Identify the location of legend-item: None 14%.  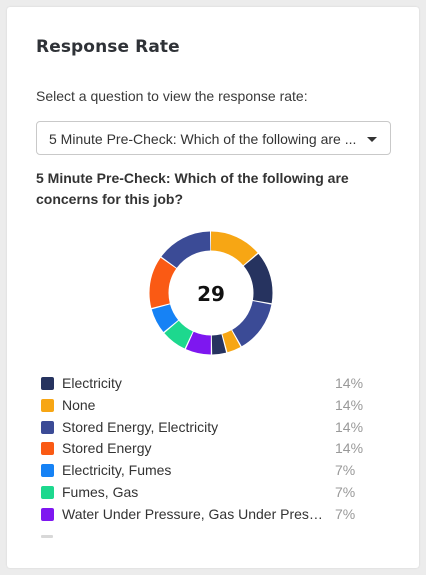
(205, 406).